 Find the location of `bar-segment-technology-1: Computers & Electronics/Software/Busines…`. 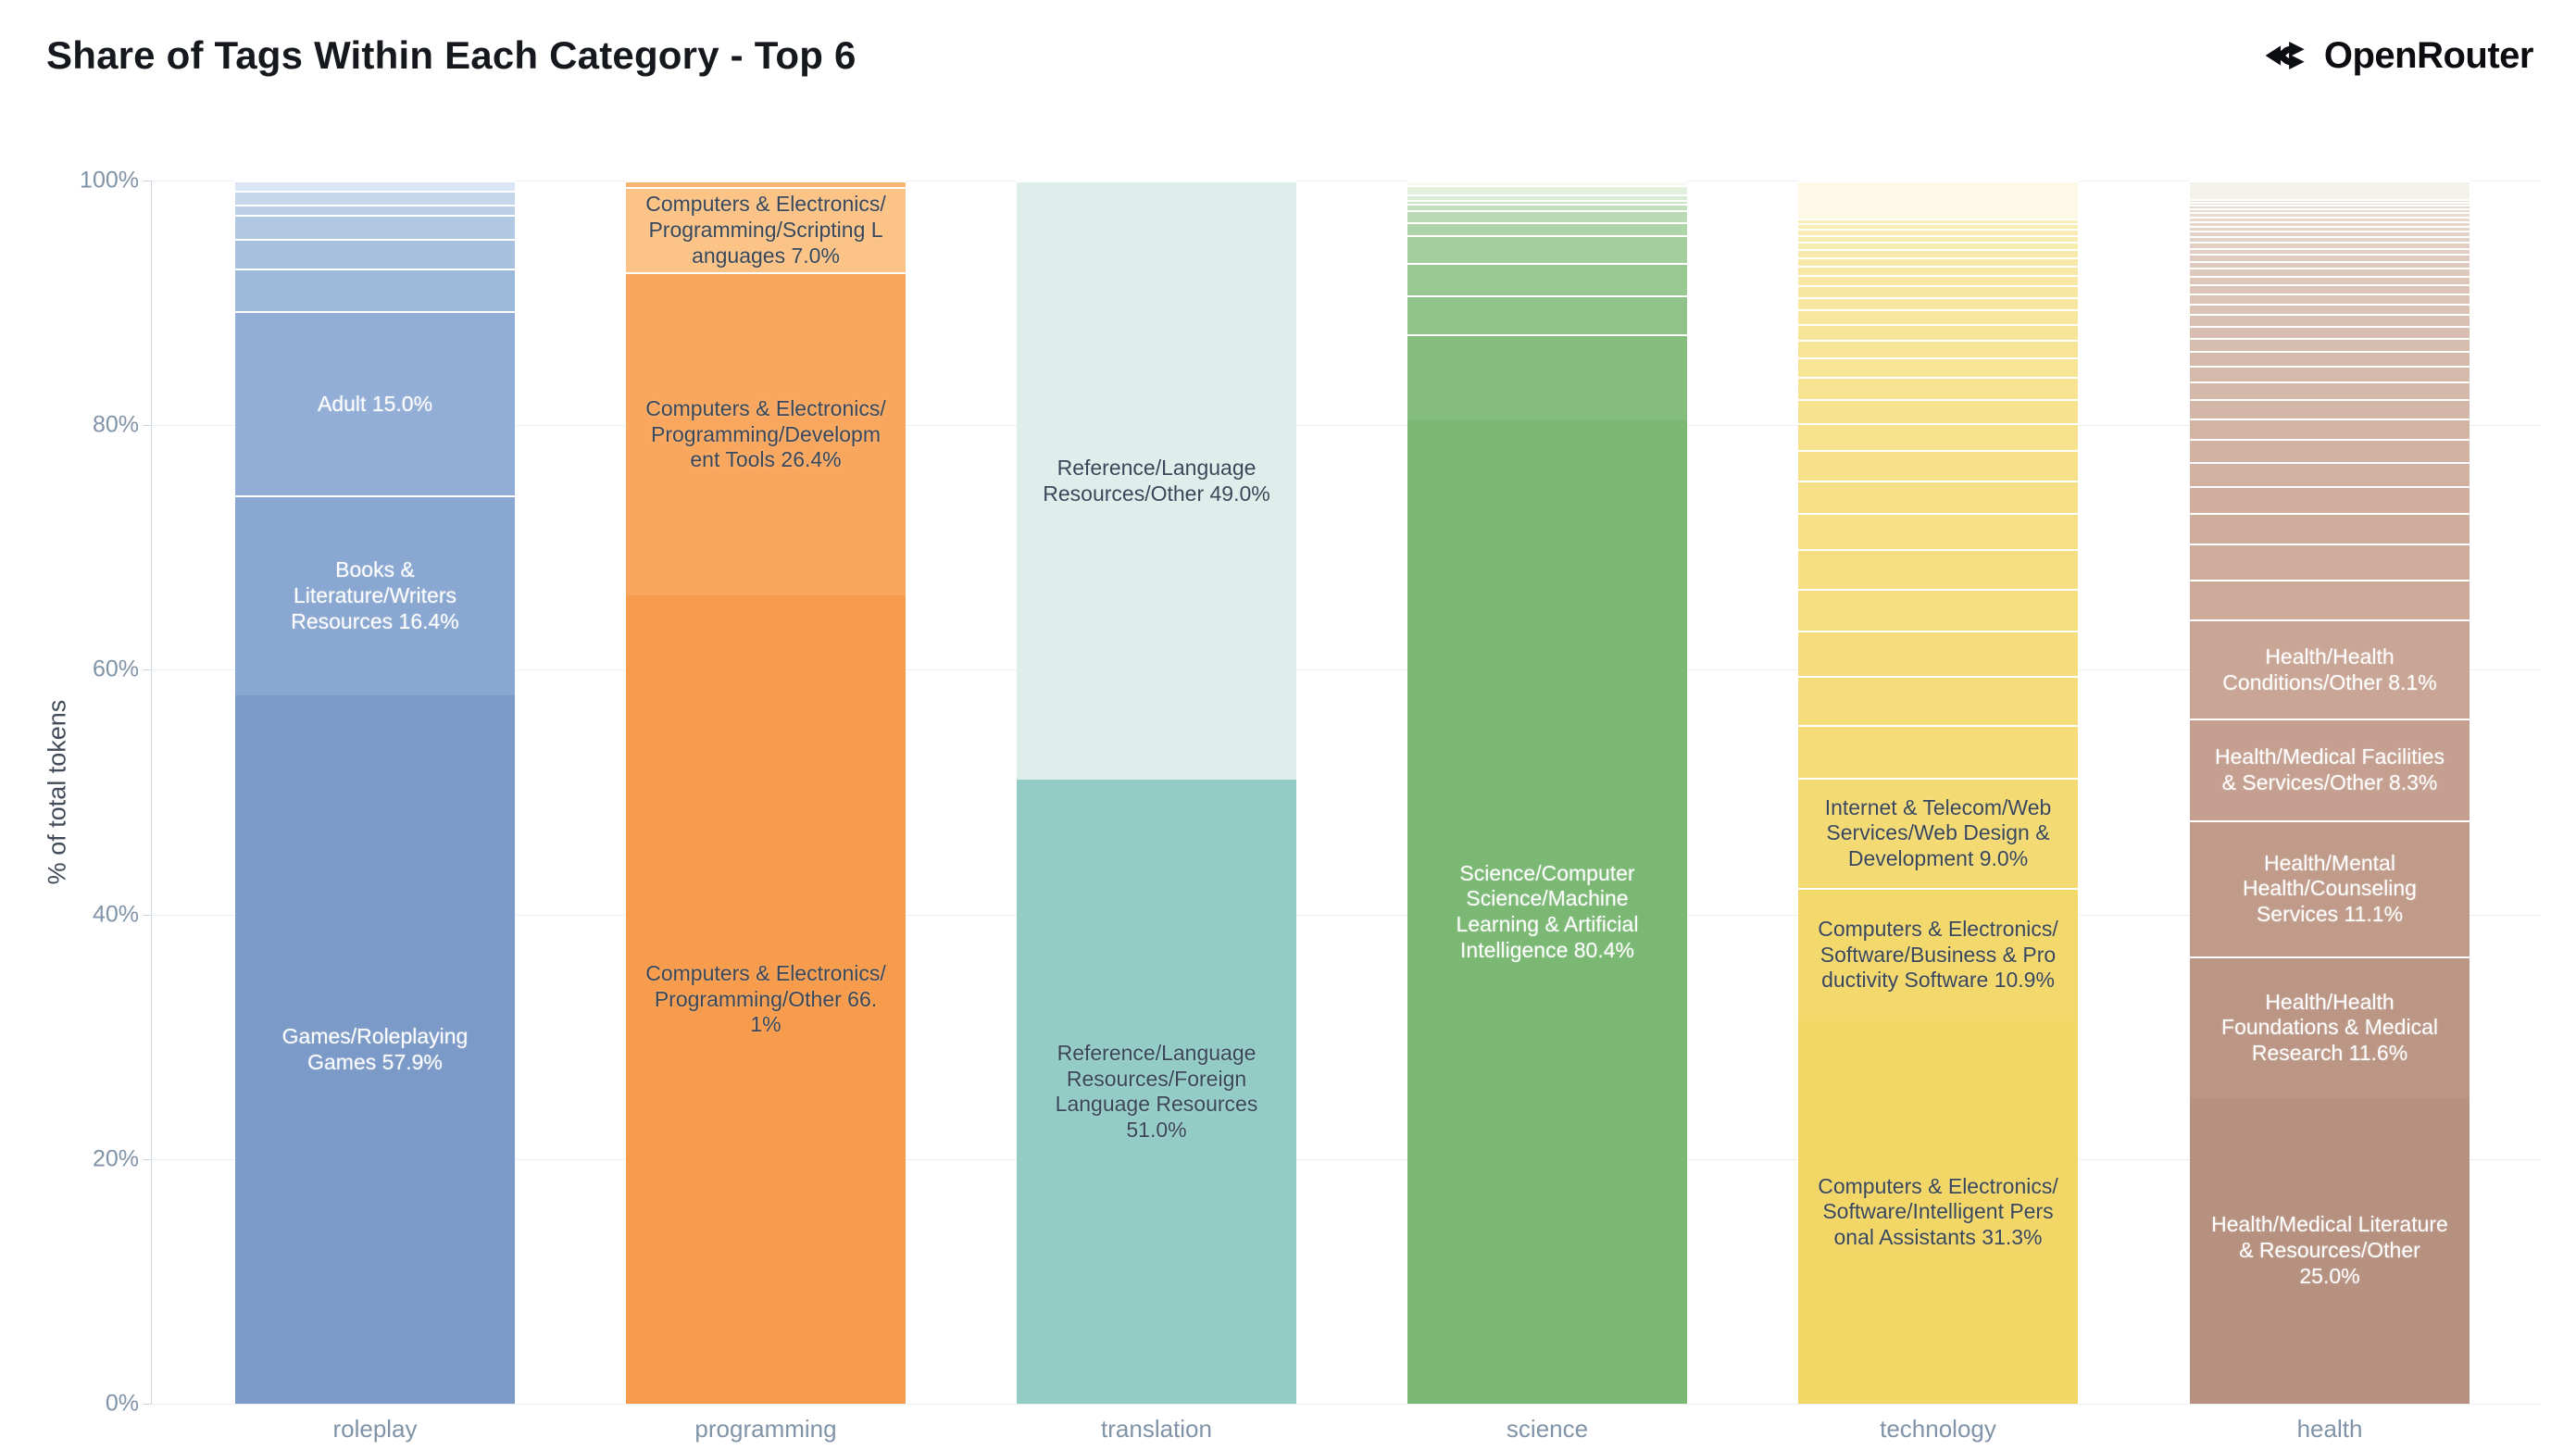

bar-segment-technology-1: Computers & Electronics/Software/Busines… is located at coordinates (1938, 954).